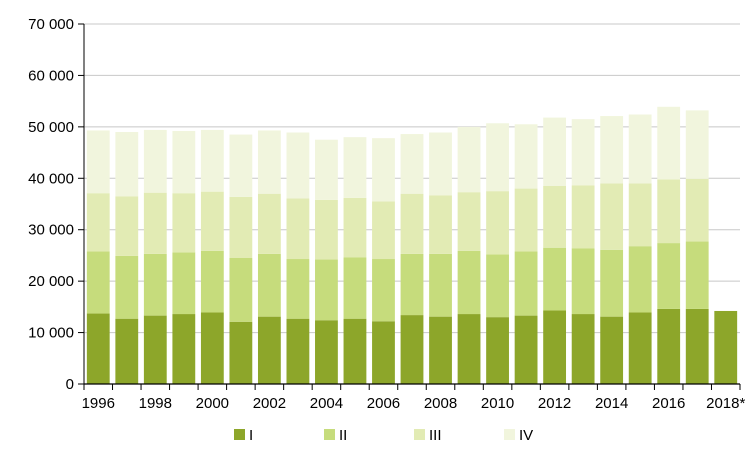 The image size is (754, 450). Describe the element at coordinates (51, 178) in the screenshot. I see `y-tick-label: 40 000` at that location.